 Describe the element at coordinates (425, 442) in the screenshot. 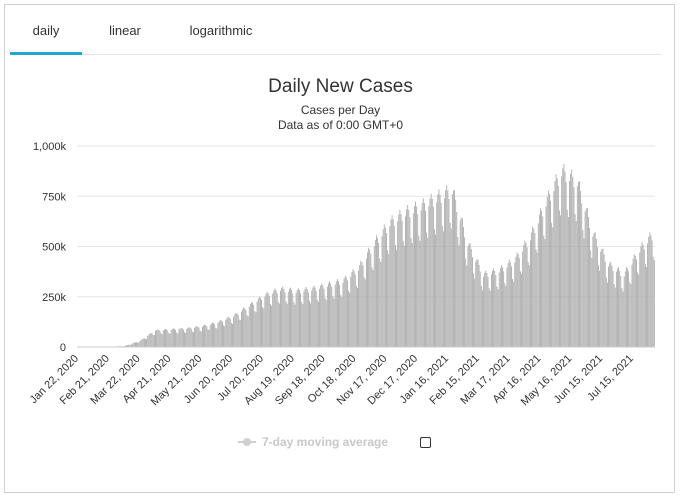

I see `moving-average-checkbox` at that location.